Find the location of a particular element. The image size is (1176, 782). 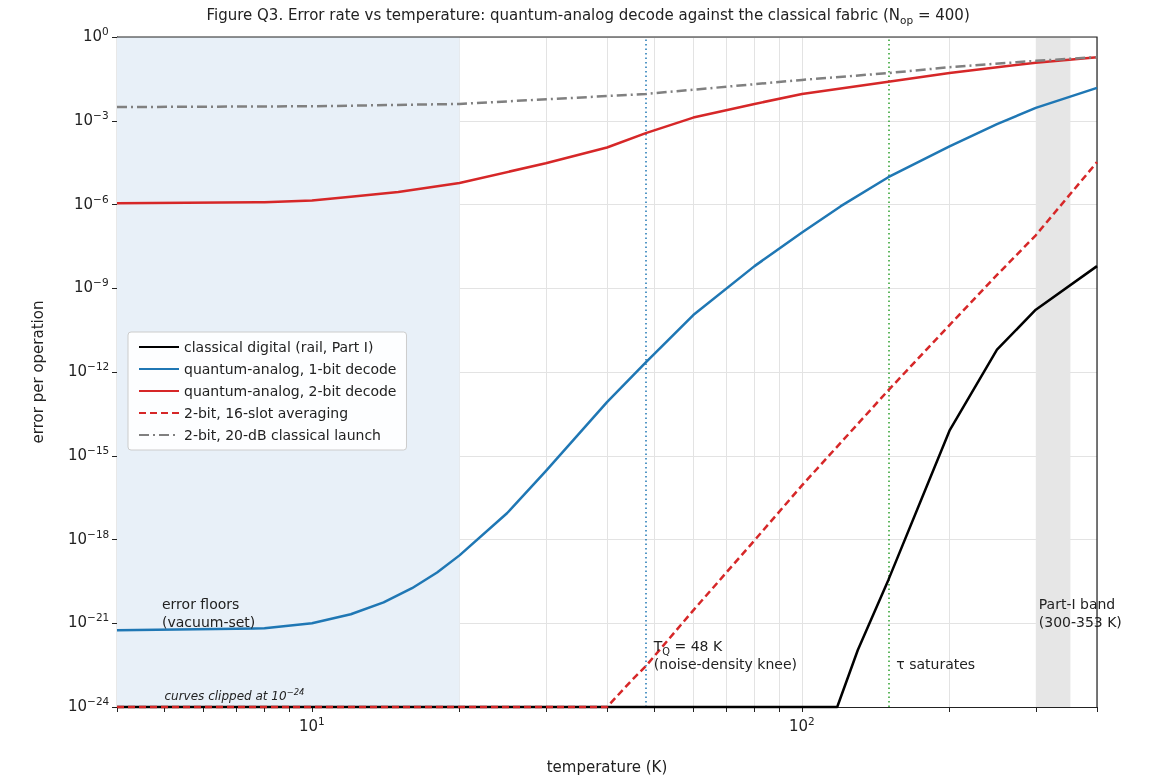

y-tick-label: 10$^{−12}$ is located at coordinates (89, 371).